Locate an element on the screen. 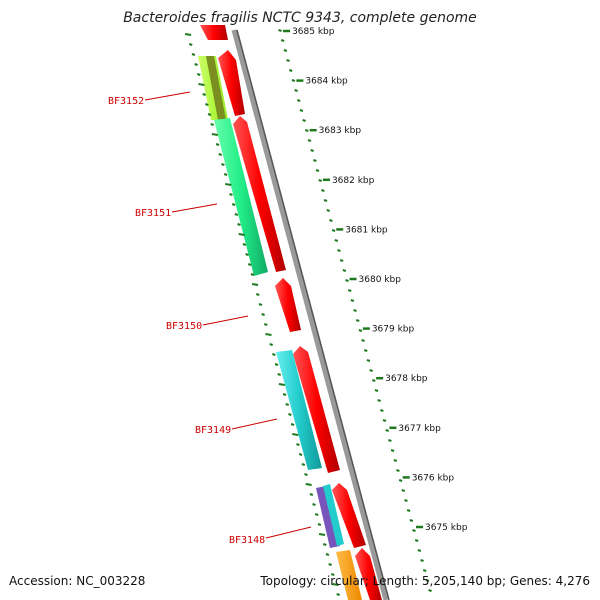 The image size is (600, 600). scale-label: 3681 kbp is located at coordinates (366, 230).